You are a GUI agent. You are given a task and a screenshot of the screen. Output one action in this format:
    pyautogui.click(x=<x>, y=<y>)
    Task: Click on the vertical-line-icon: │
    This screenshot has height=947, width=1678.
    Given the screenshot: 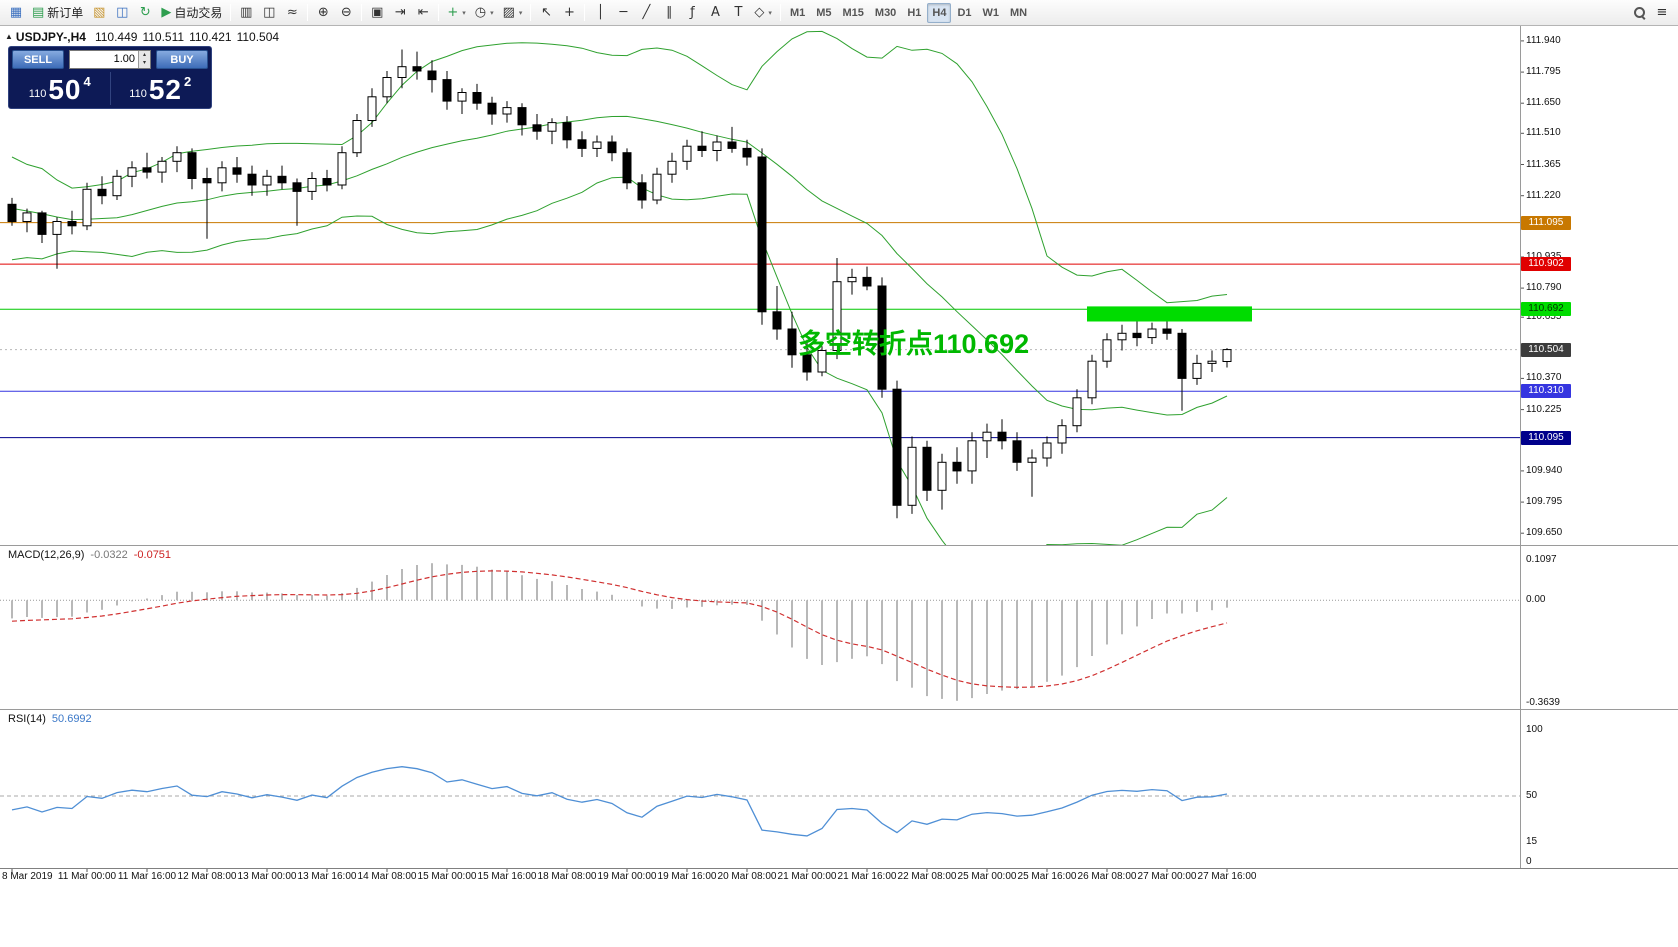 What is the action you would take?
    pyautogui.click(x=600, y=12)
    